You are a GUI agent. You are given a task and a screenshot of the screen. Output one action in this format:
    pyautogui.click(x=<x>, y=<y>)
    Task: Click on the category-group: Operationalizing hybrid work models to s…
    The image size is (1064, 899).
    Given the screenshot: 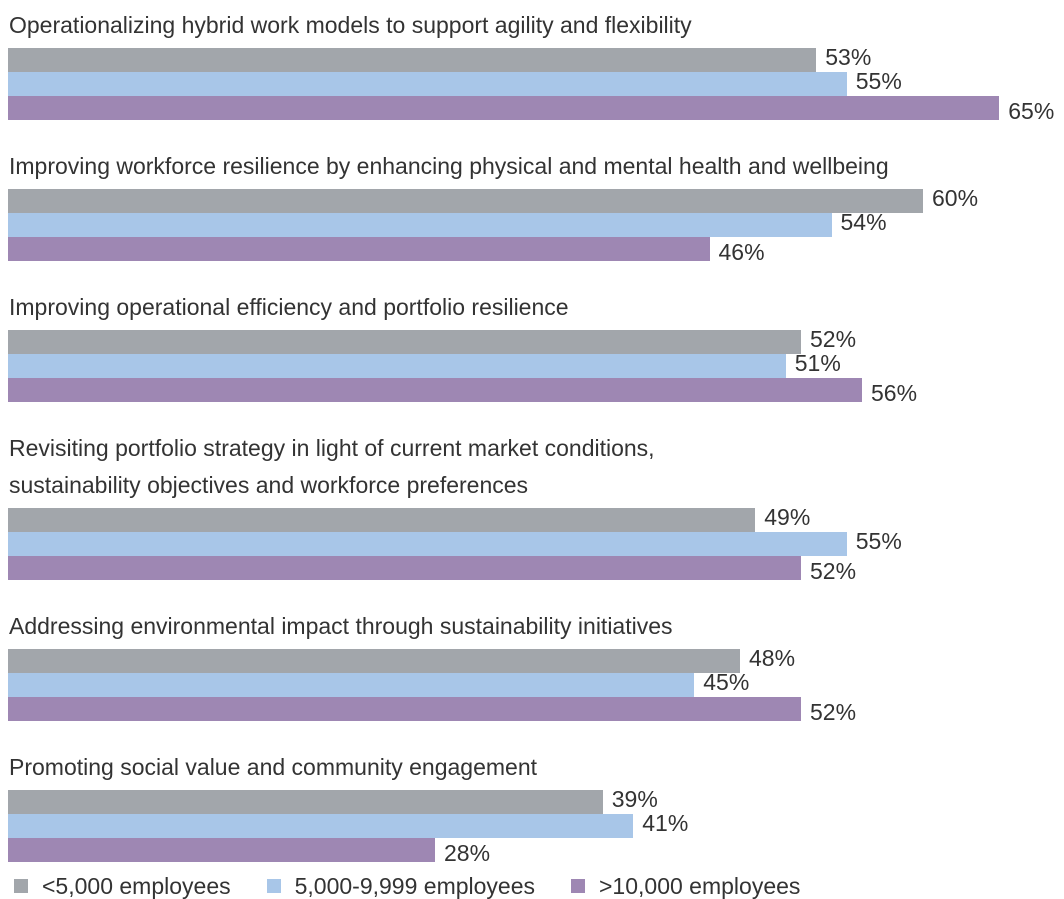 What is the action you would take?
    pyautogui.click(x=532, y=65)
    